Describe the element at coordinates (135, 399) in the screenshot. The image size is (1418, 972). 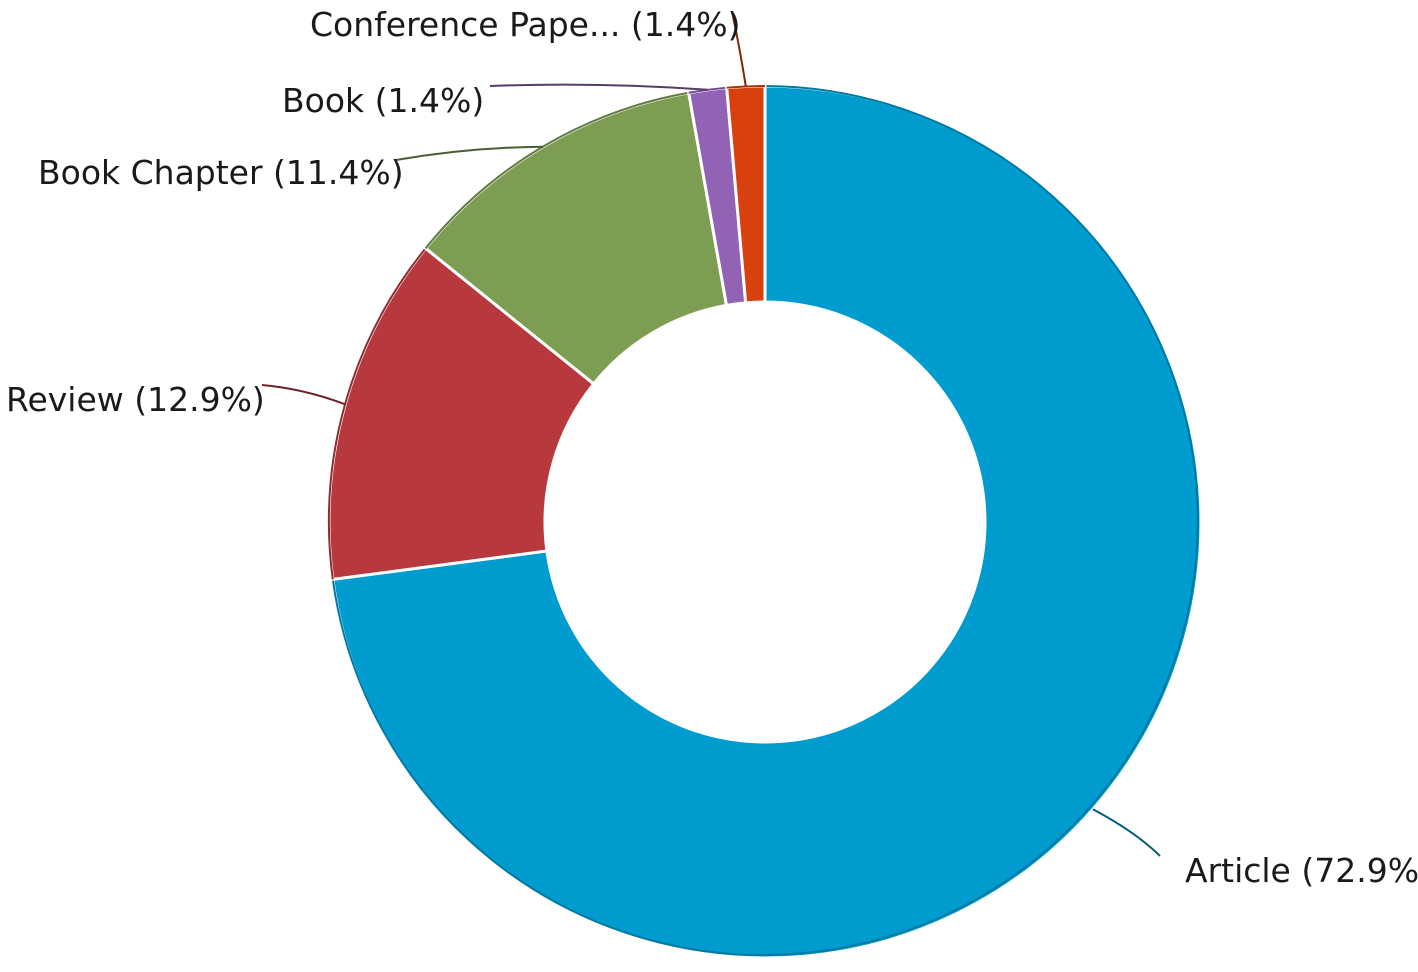
I see `slice-label-review: Review (12.9%)` at that location.